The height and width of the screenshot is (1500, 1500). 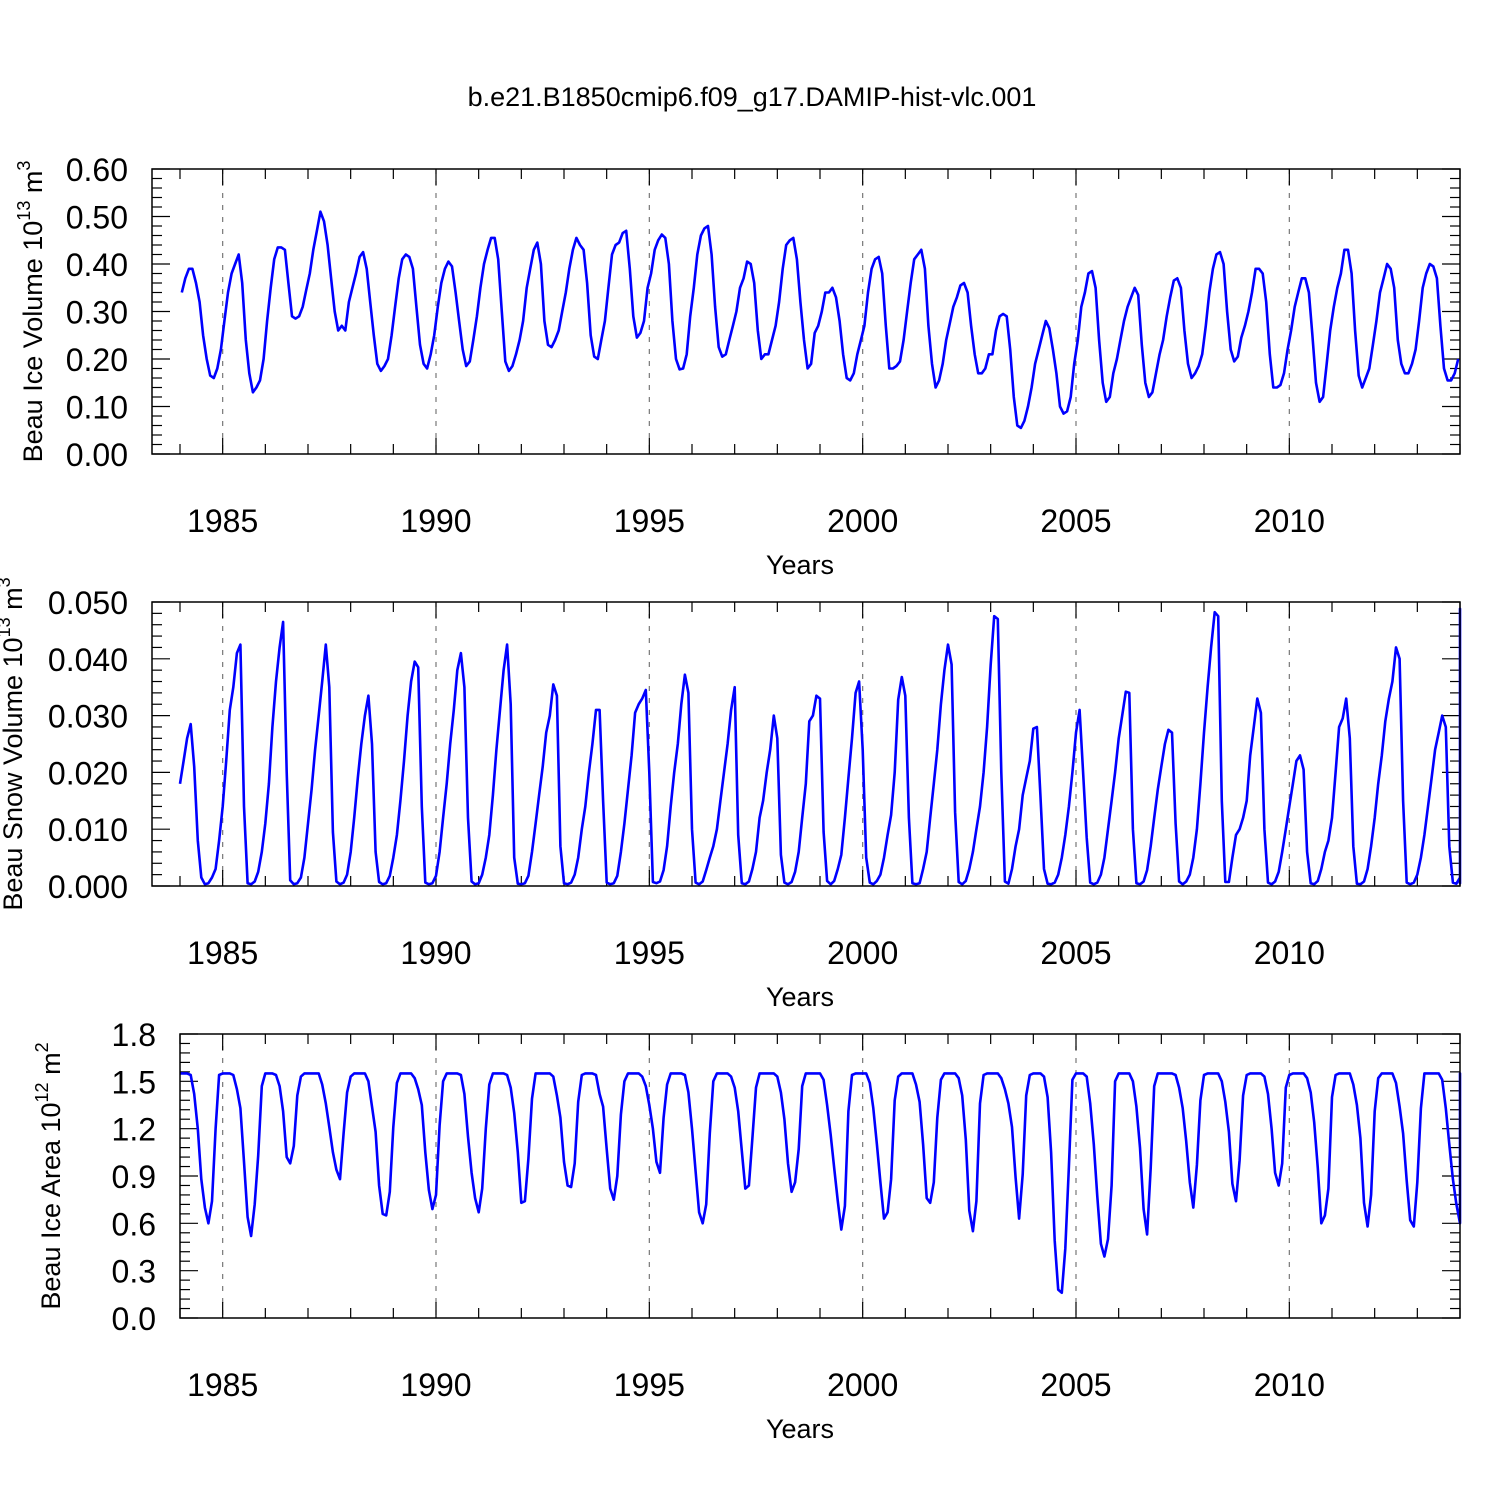 I want to click on y-tick-label: 1.5, so click(x=134, y=1082).